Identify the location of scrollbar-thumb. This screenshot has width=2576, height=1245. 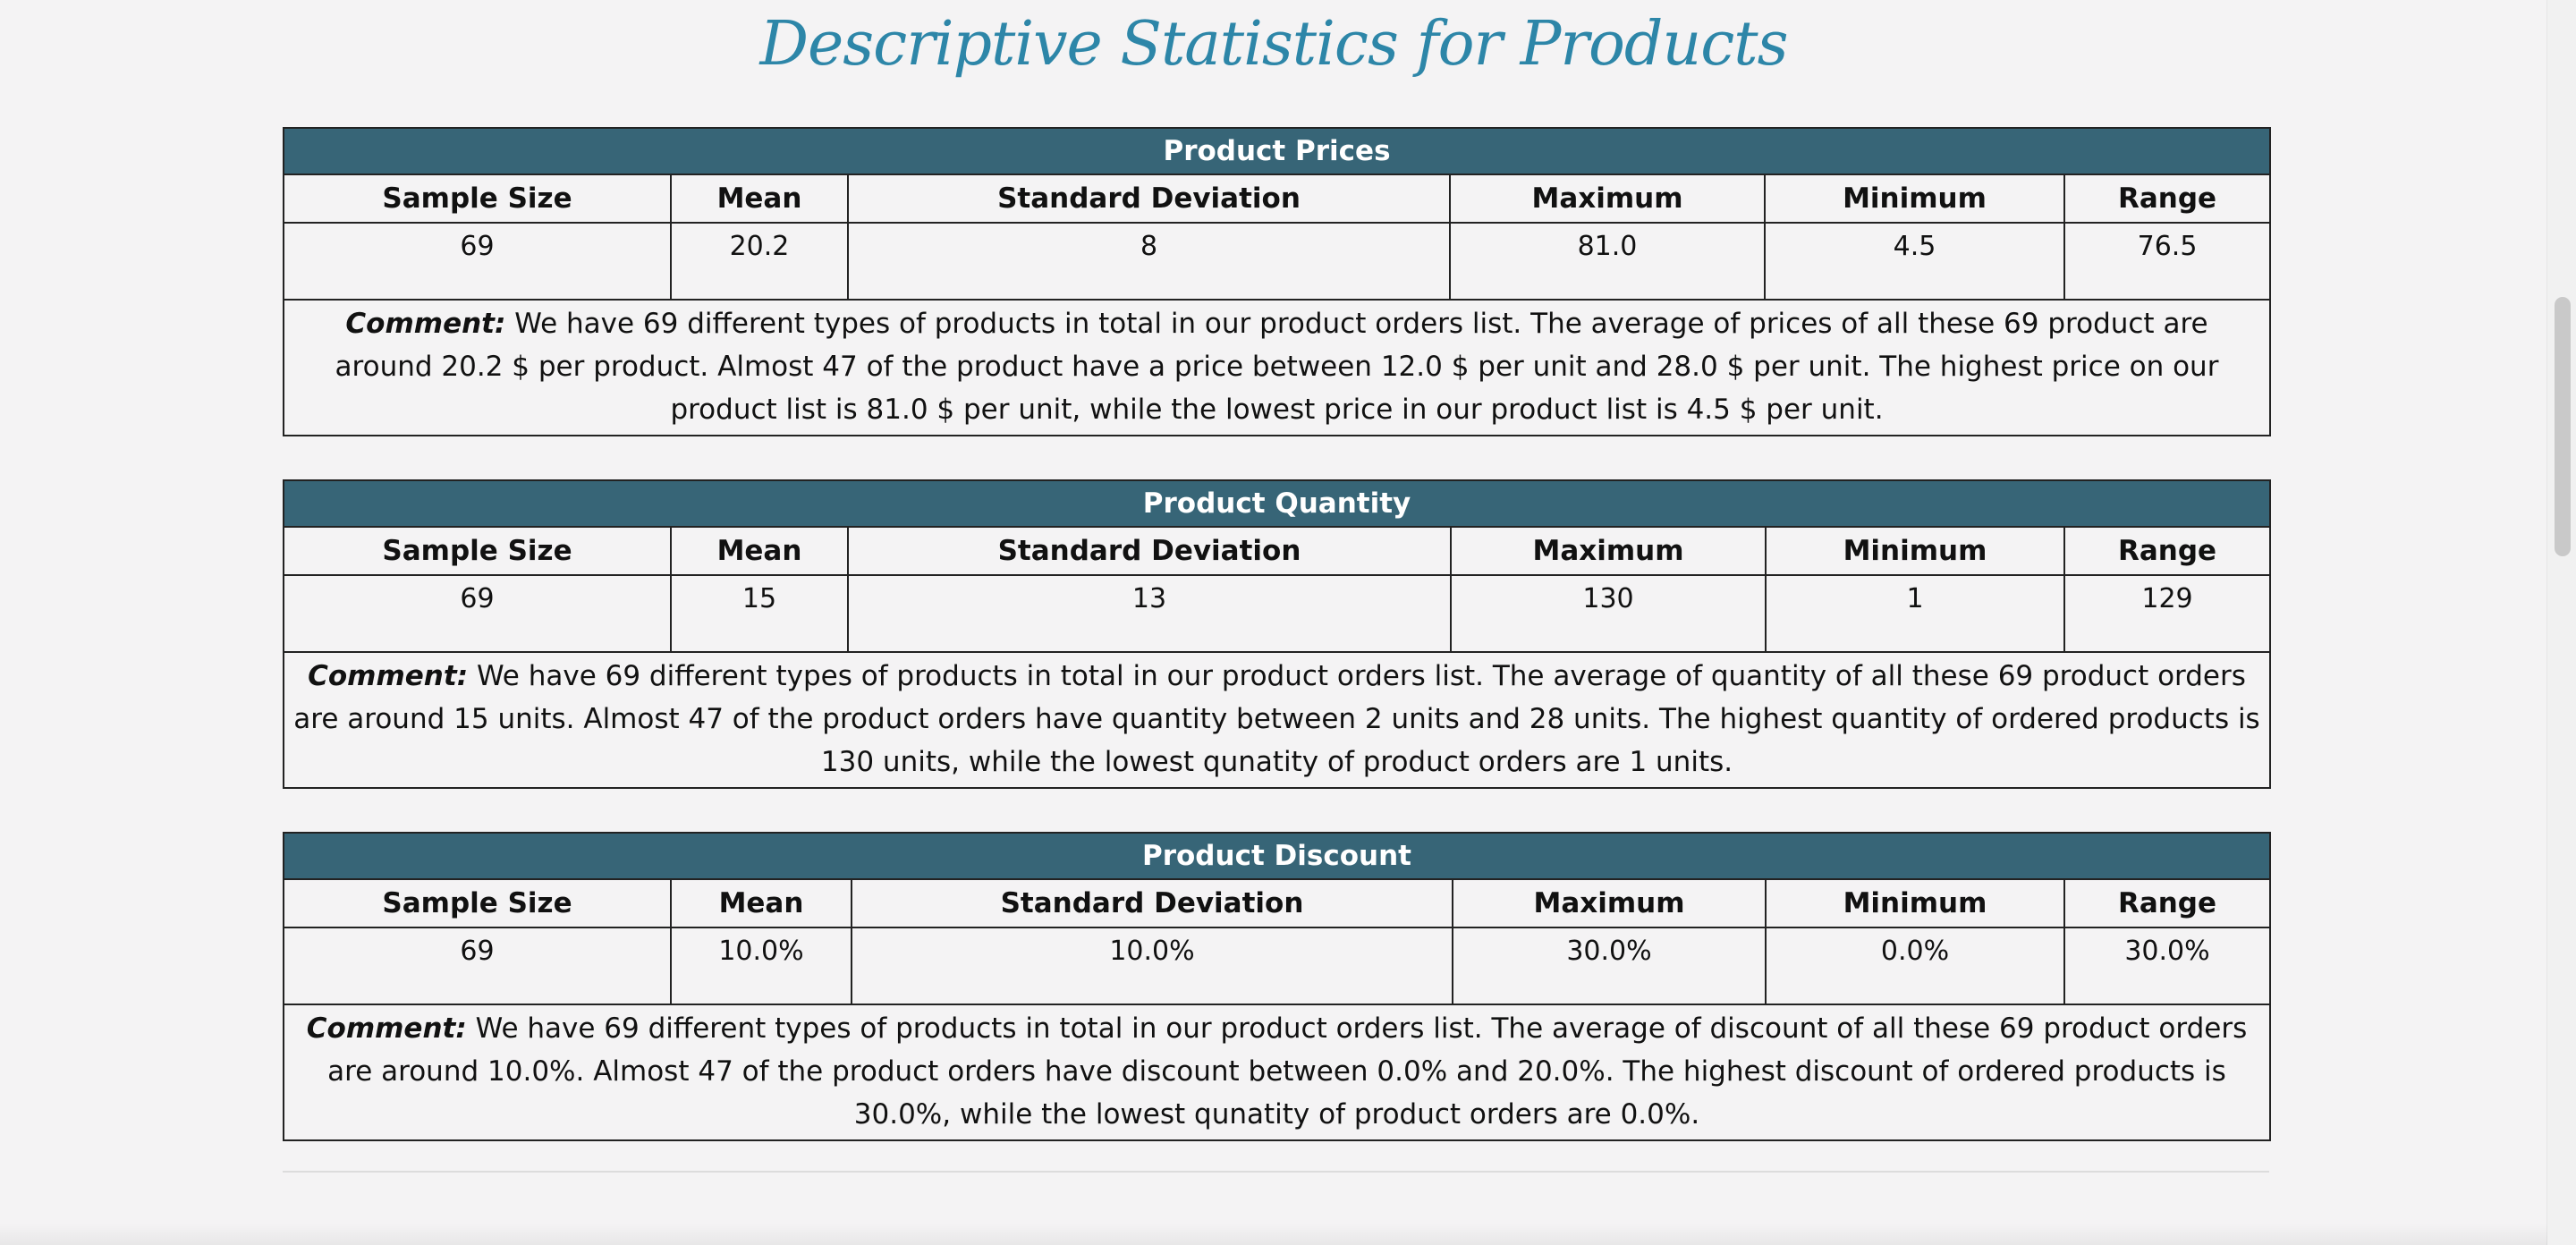
(2563, 426).